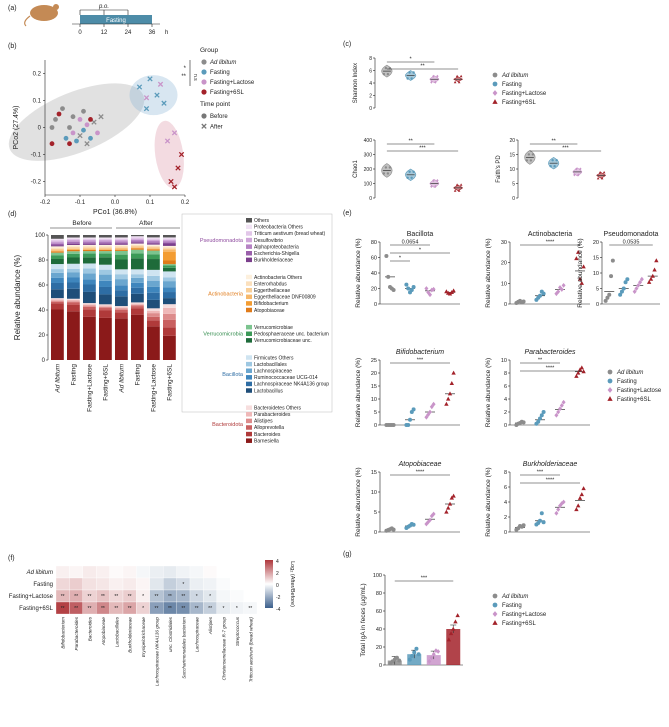  What do you see at coordinates (227, 93) in the screenshot?
I see `group-legend-label-3: Fasting+6SL` at bounding box center [227, 93].